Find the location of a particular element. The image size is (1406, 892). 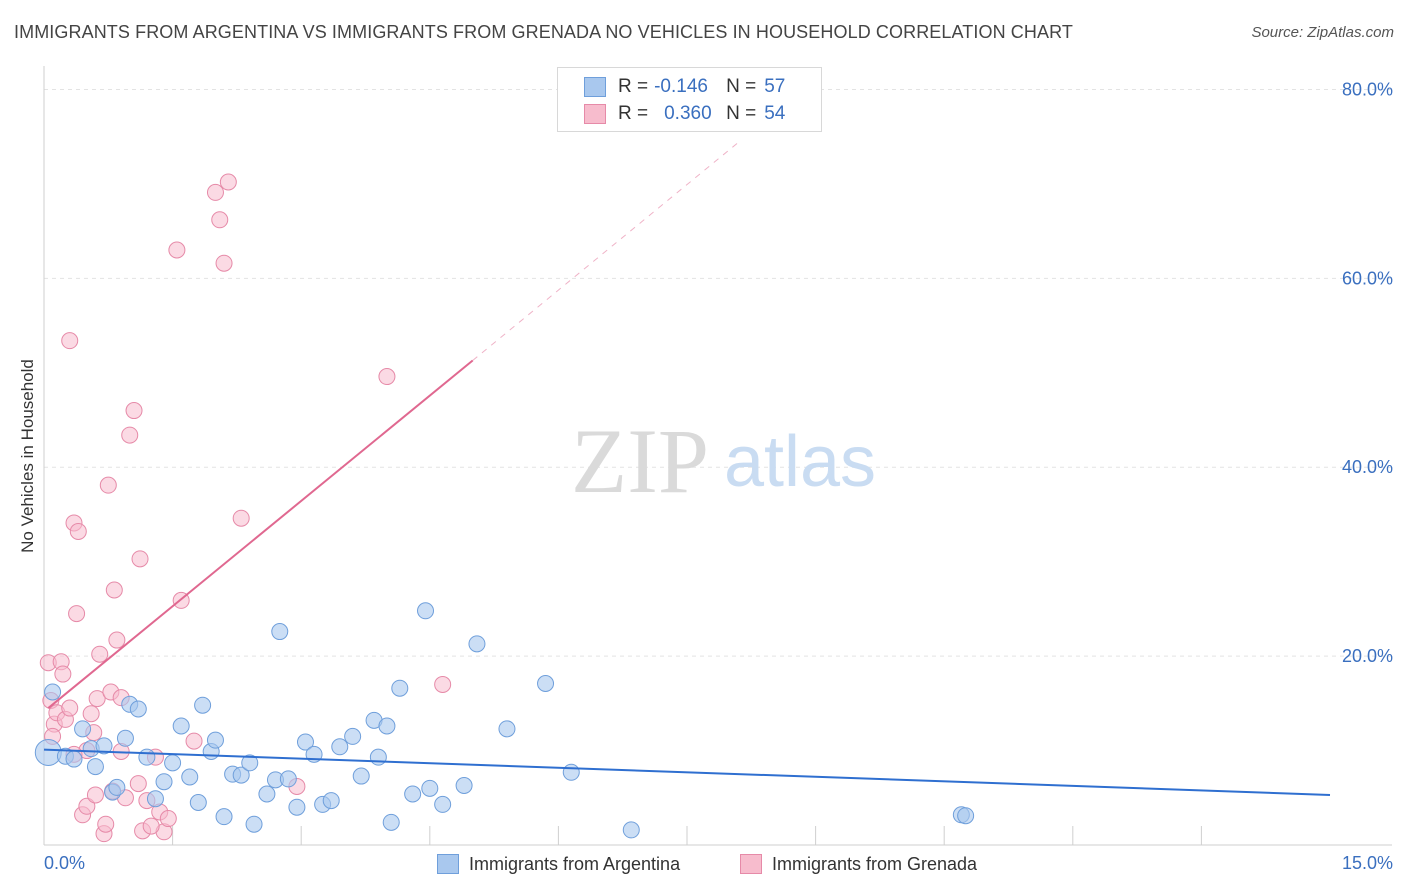

watermark-zip: ZIP is located at coordinates (640, 461).